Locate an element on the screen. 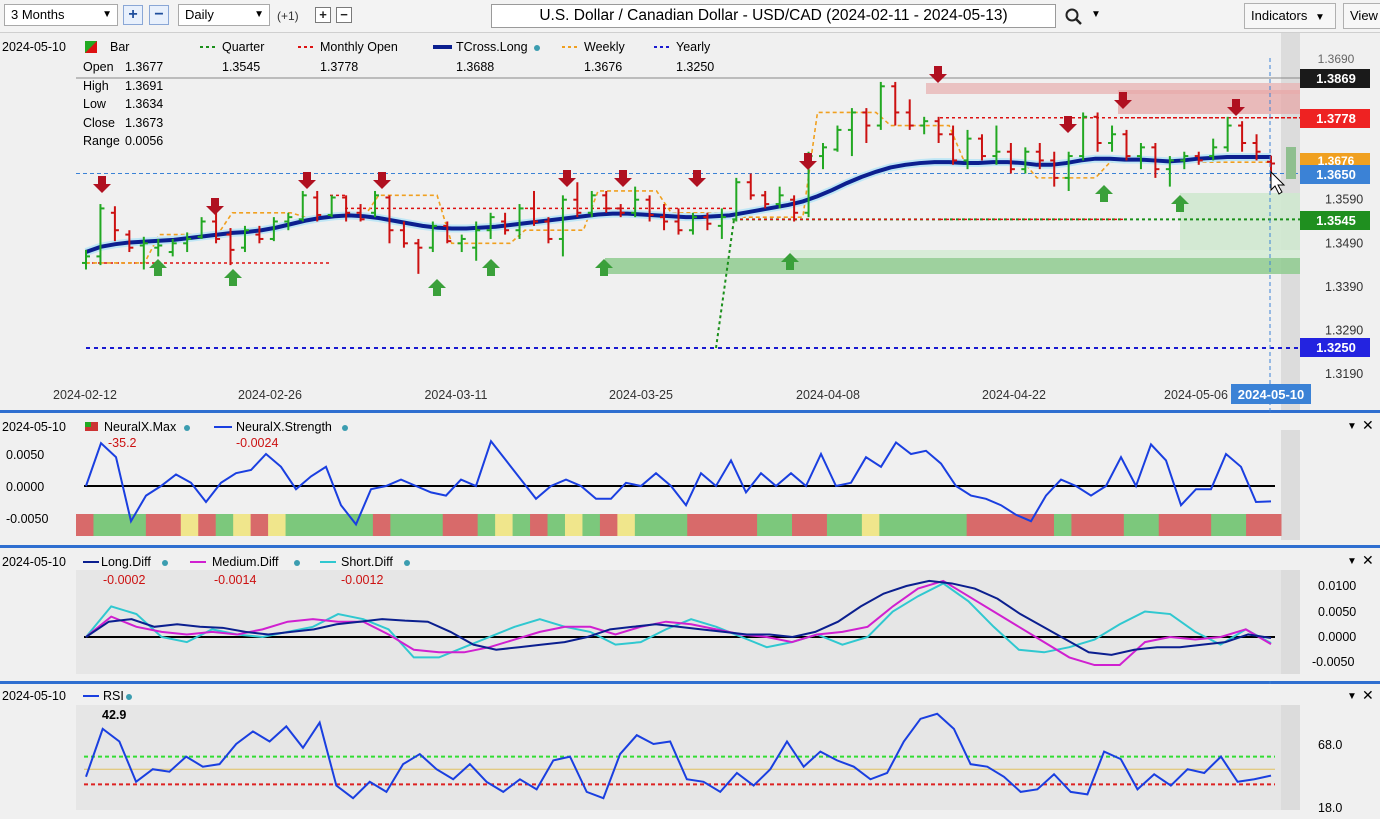  current-date-tag: 2024-05-10 is located at coordinates (1271, 394).